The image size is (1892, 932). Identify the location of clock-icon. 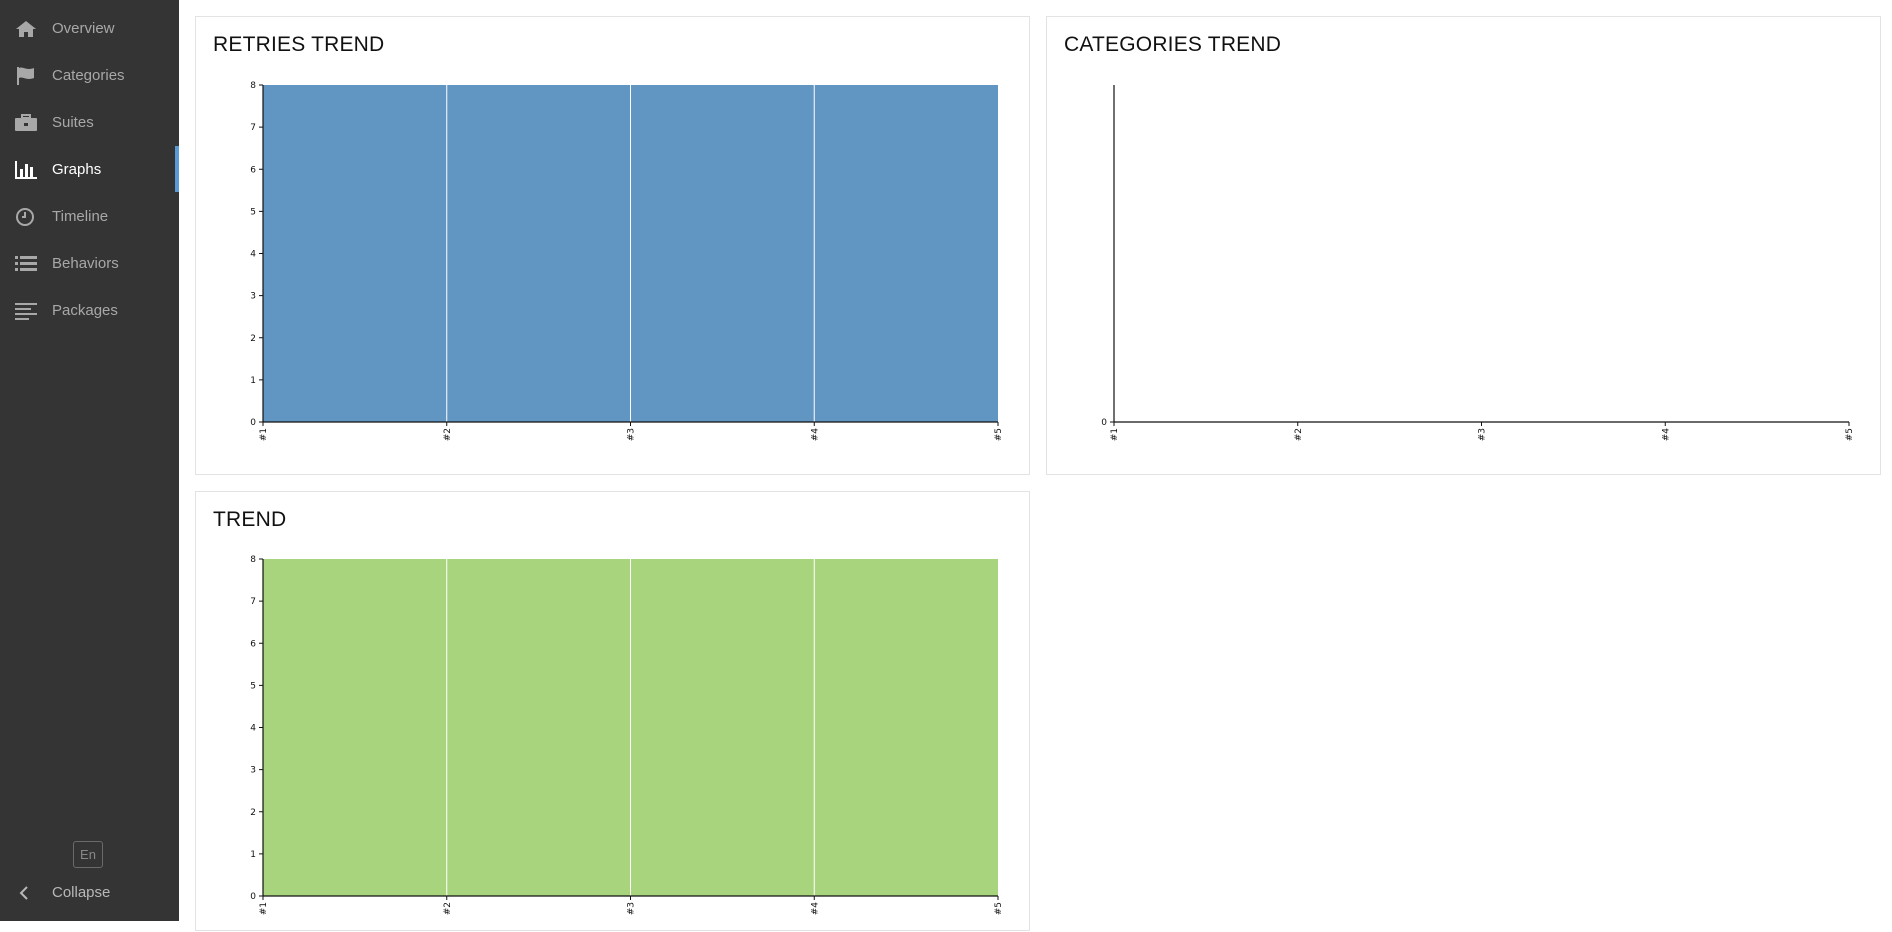
(25, 217).